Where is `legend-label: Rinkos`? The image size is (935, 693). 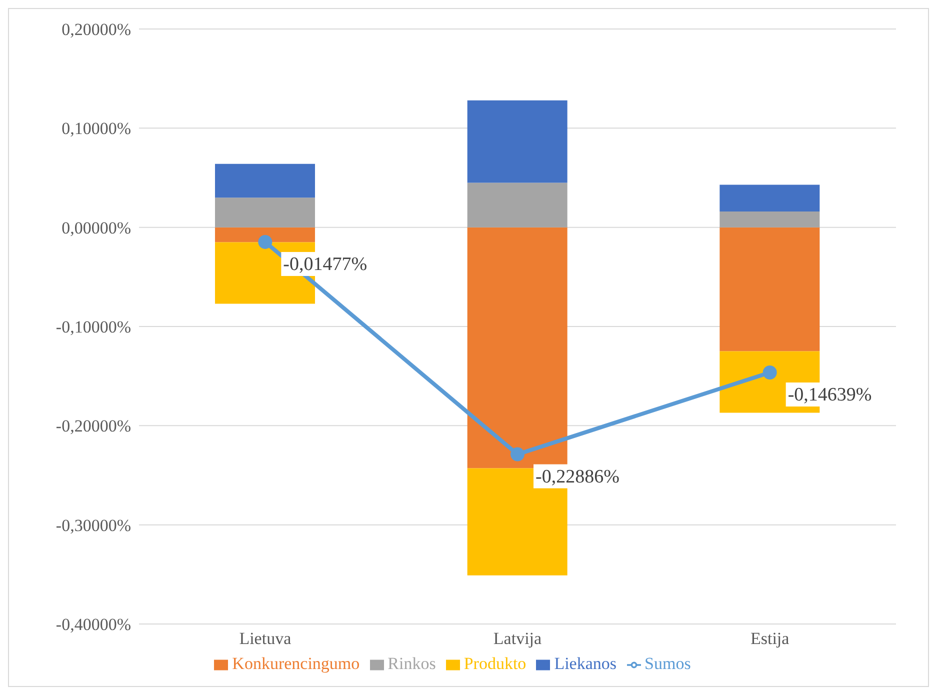
legend-label: Rinkos is located at coordinates (412, 663).